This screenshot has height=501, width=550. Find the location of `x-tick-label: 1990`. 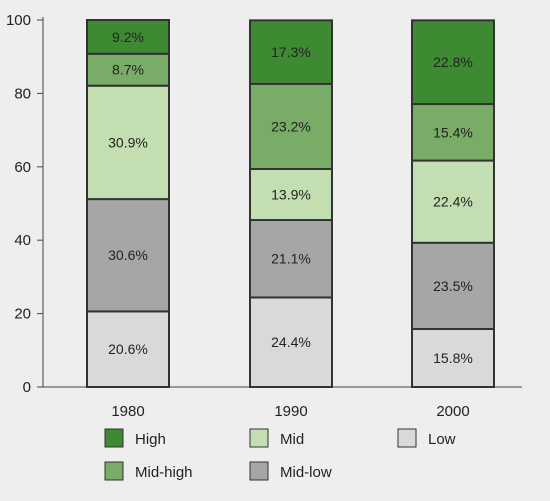

x-tick-label: 1990 is located at coordinates (290, 411).